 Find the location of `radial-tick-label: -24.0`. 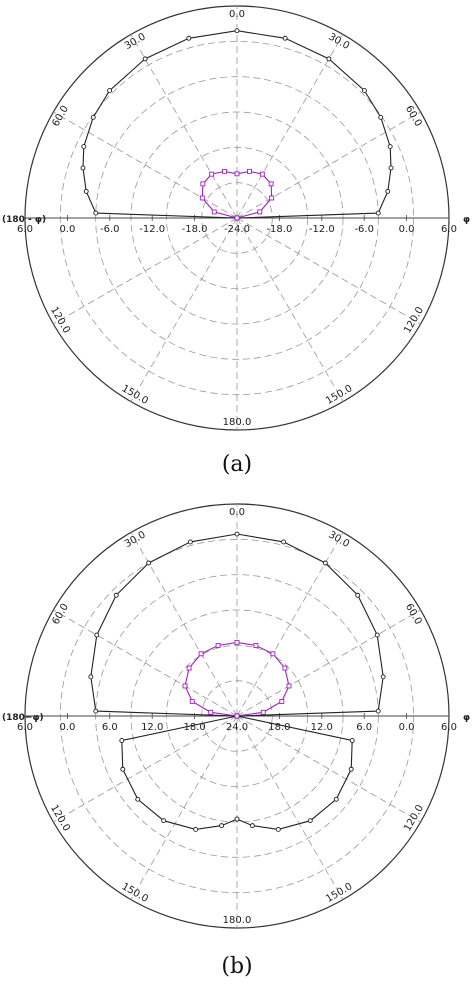

radial-tick-label: -24.0 is located at coordinates (237, 229).